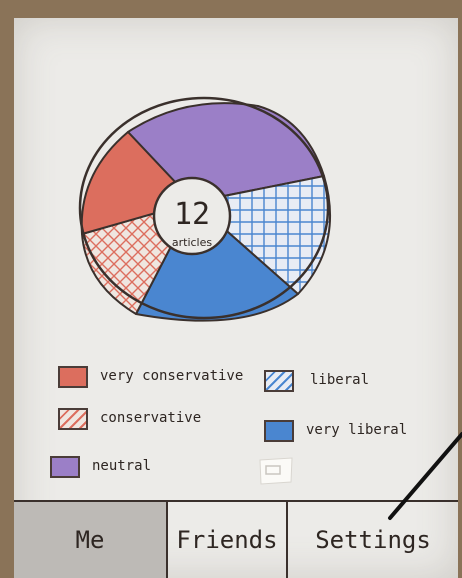 The image size is (462, 578). I want to click on legend-label: liberal, so click(340, 380).